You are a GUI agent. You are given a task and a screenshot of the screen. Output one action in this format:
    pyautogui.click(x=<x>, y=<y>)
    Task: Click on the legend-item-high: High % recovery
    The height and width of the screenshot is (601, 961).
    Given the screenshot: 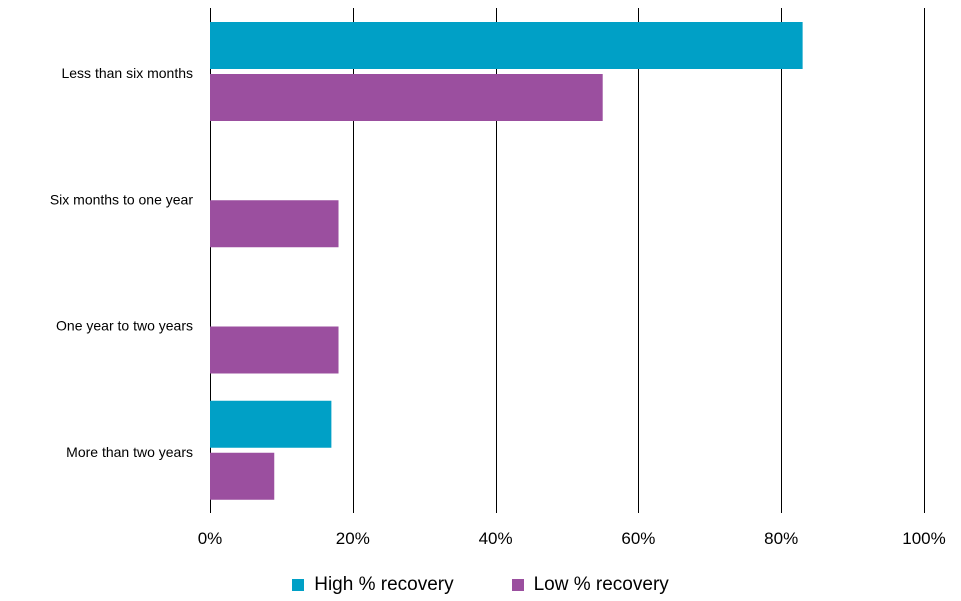 What is the action you would take?
    pyautogui.click(x=373, y=585)
    